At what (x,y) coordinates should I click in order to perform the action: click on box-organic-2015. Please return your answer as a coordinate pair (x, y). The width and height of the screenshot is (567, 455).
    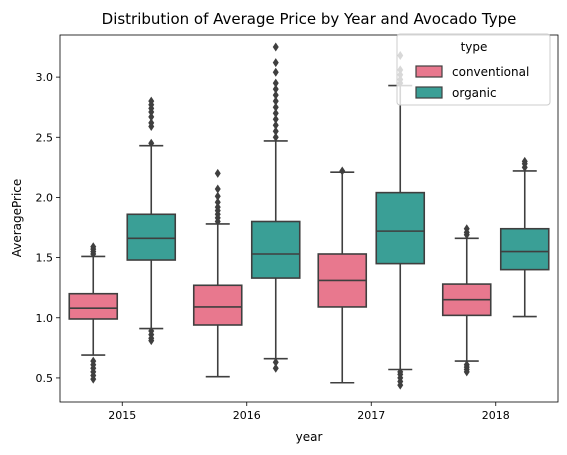
    Looking at the image, I should click on (151, 221).